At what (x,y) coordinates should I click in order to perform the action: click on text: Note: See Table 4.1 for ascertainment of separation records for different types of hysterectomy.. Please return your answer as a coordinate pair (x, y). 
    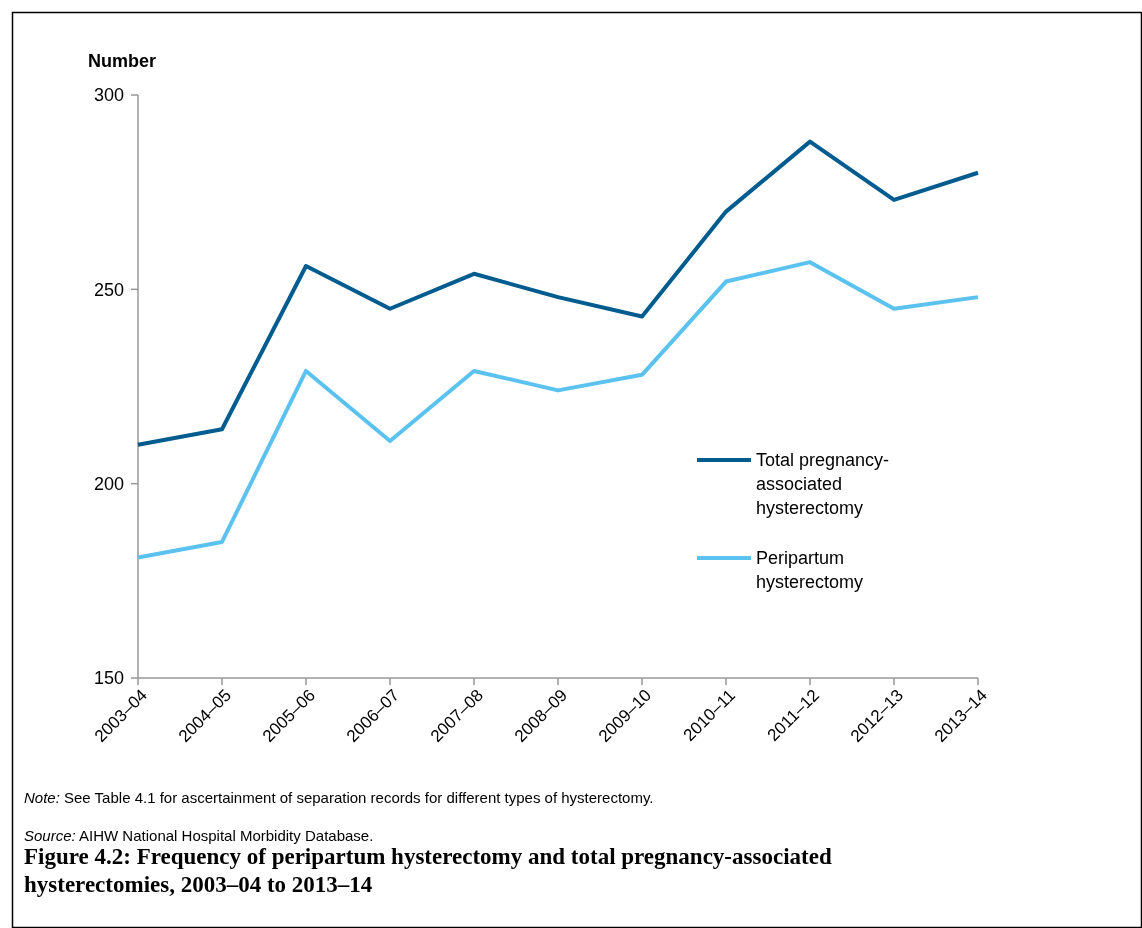
    Looking at the image, I should click on (339, 797).